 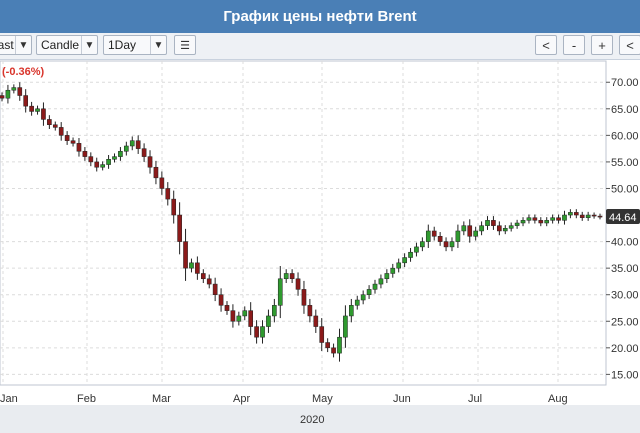 I want to click on chart-type-select: Candle ▼, so click(x=67, y=45).